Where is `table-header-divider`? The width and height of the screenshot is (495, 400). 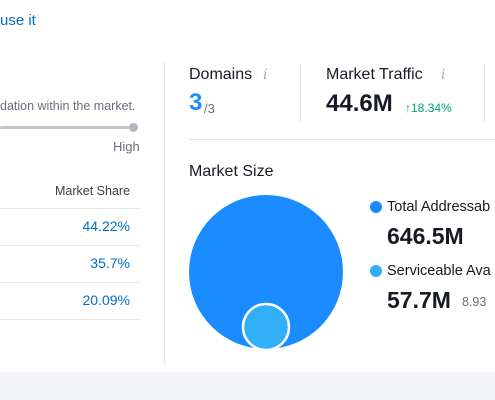
table-header-divider is located at coordinates (70, 208).